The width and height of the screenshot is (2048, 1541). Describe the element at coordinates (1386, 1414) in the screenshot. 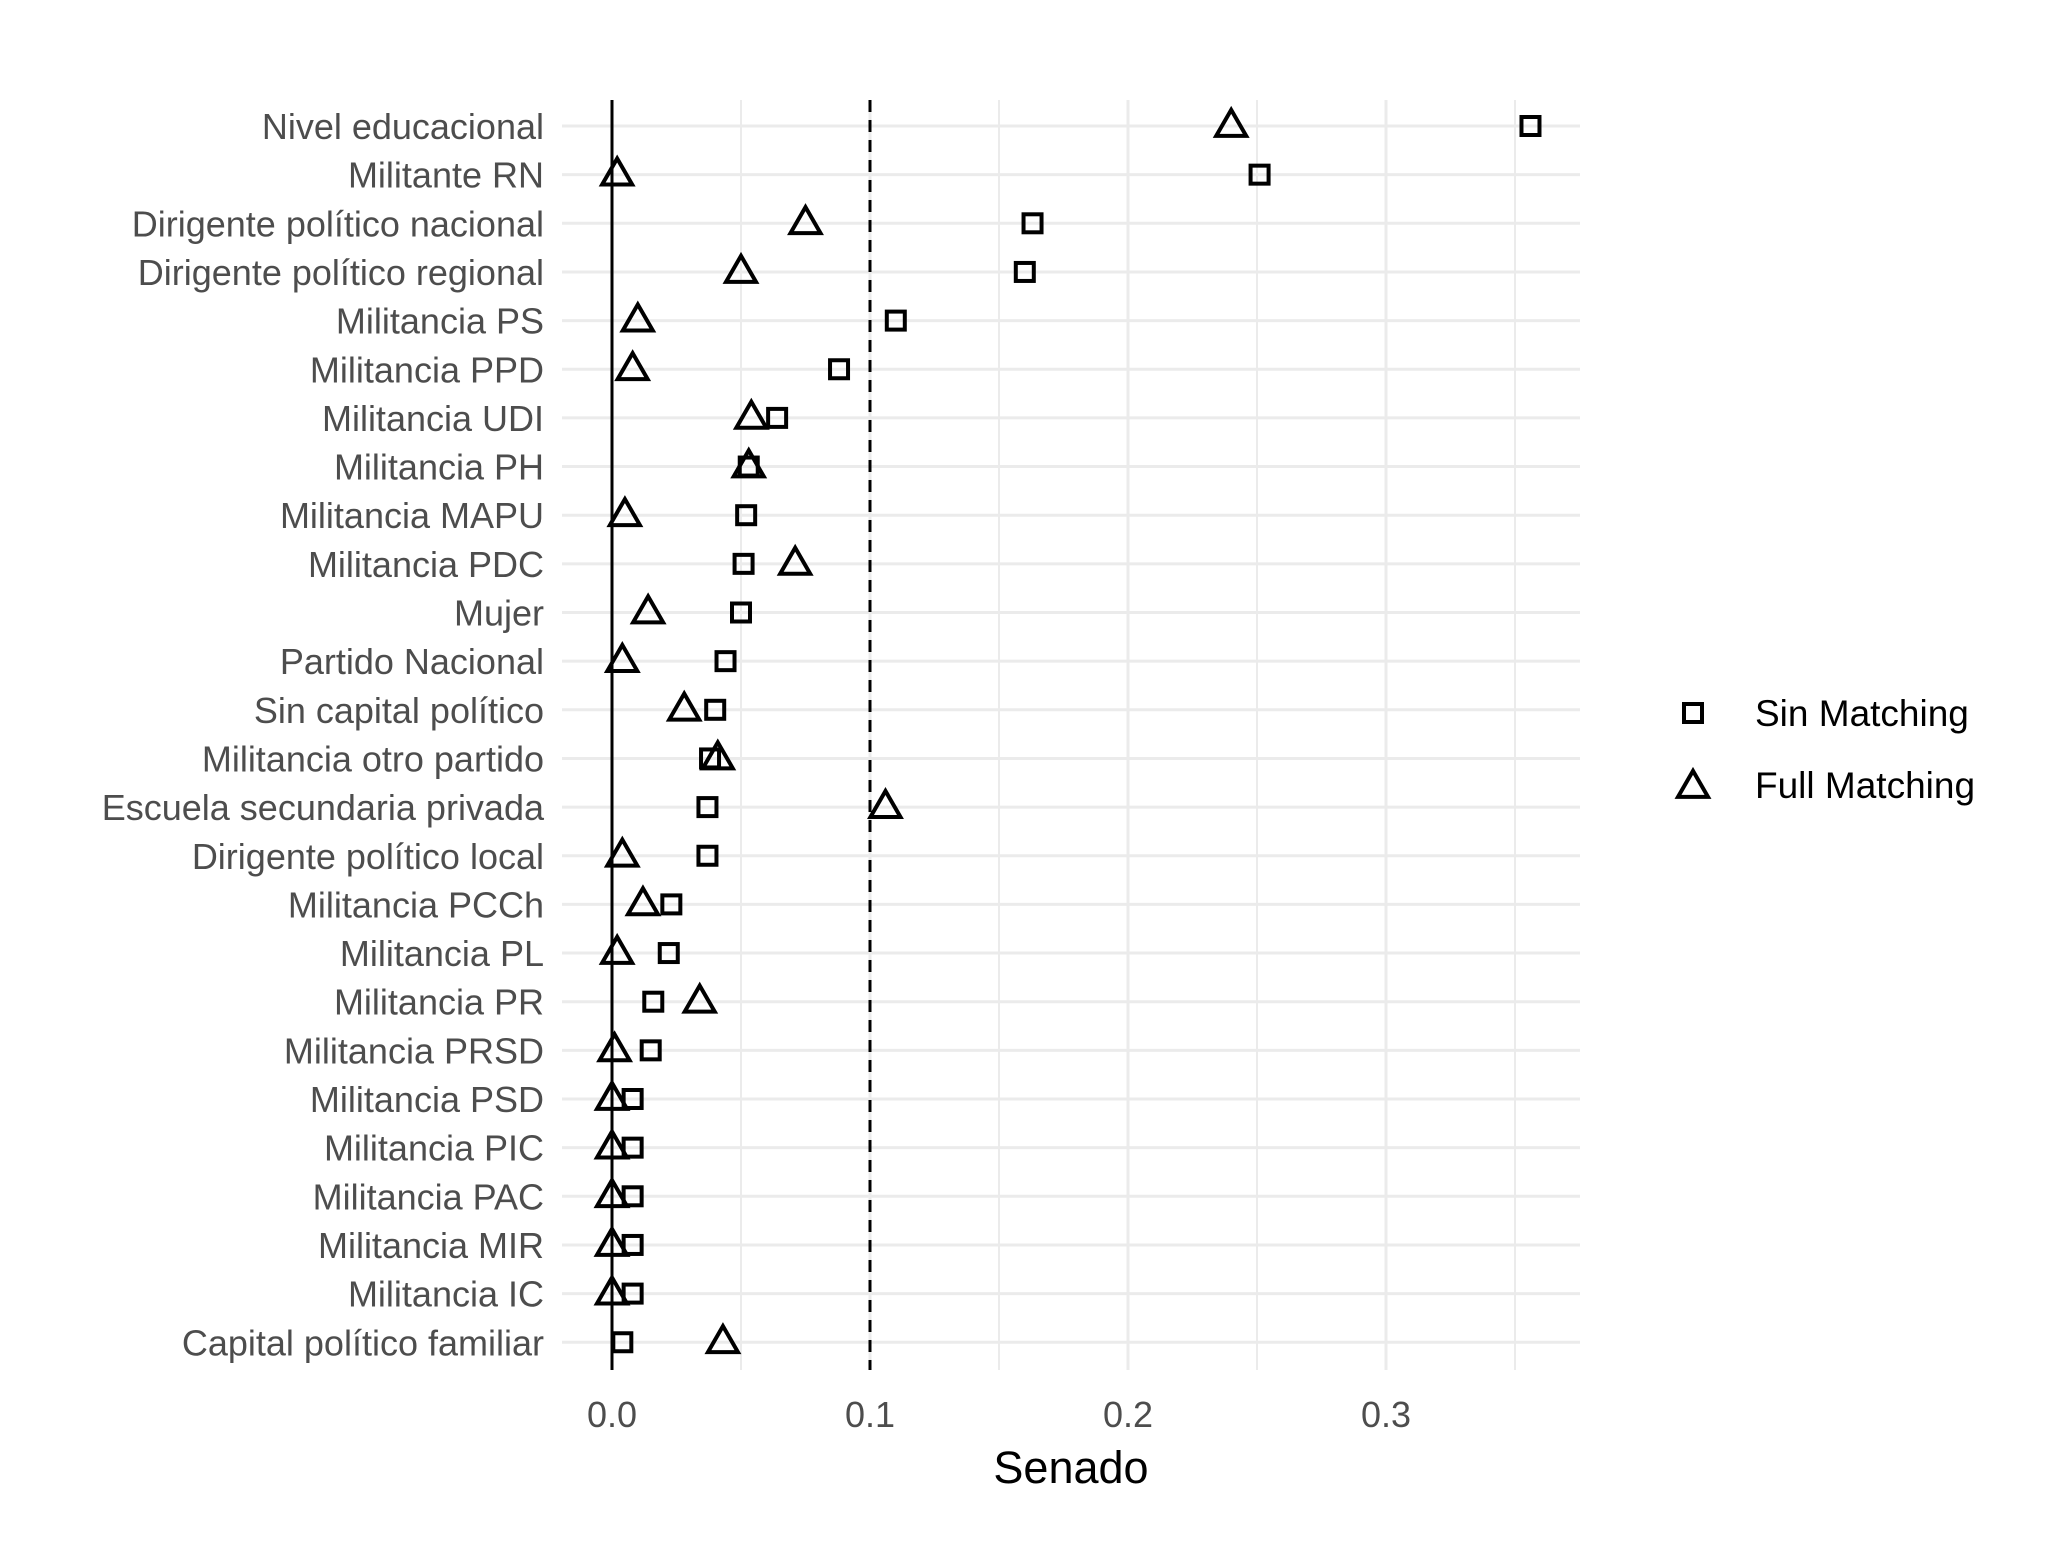

I see `x-tick-label: 0.3` at that location.